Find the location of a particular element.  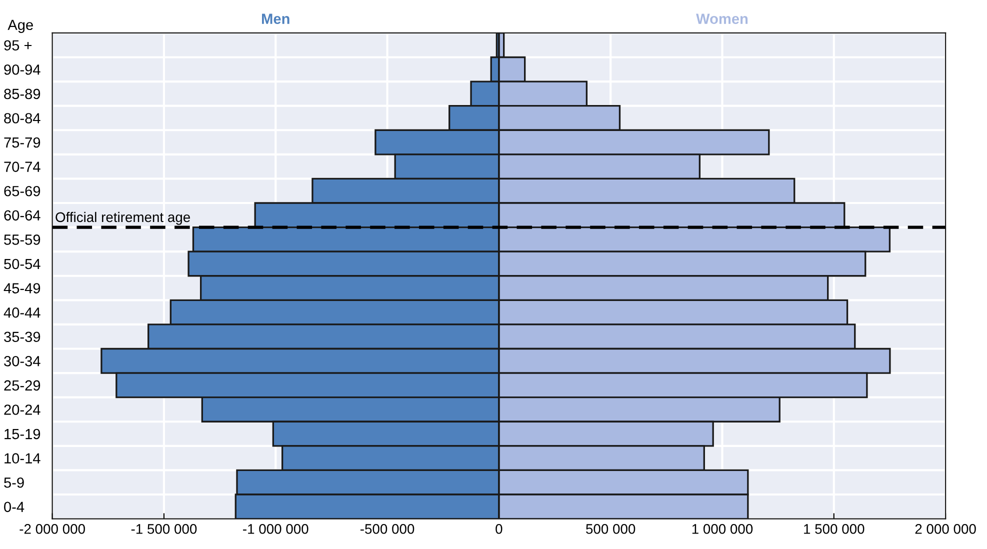

y-tick-label: 55-59 is located at coordinates (22, 239).